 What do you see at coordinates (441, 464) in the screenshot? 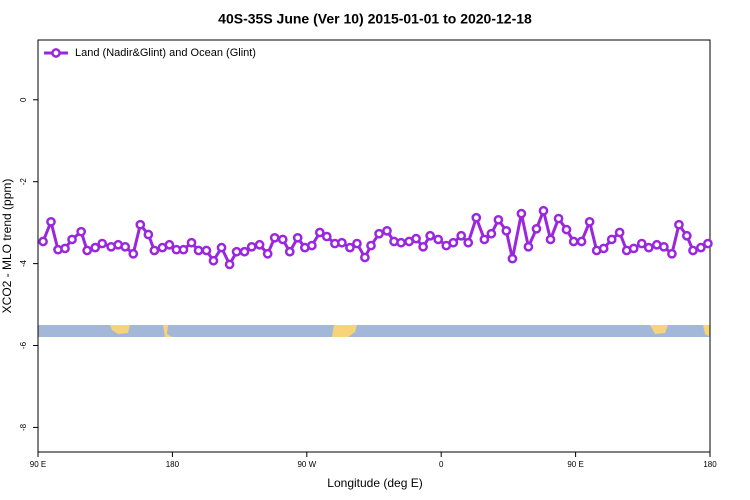
I see `x-tick-label: 0` at bounding box center [441, 464].